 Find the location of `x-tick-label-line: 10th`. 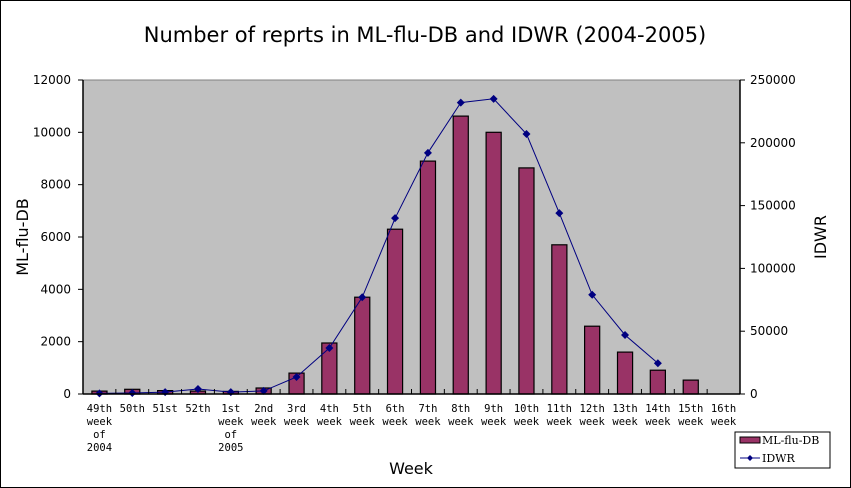

x-tick-label-line: 10th is located at coordinates (526, 409).